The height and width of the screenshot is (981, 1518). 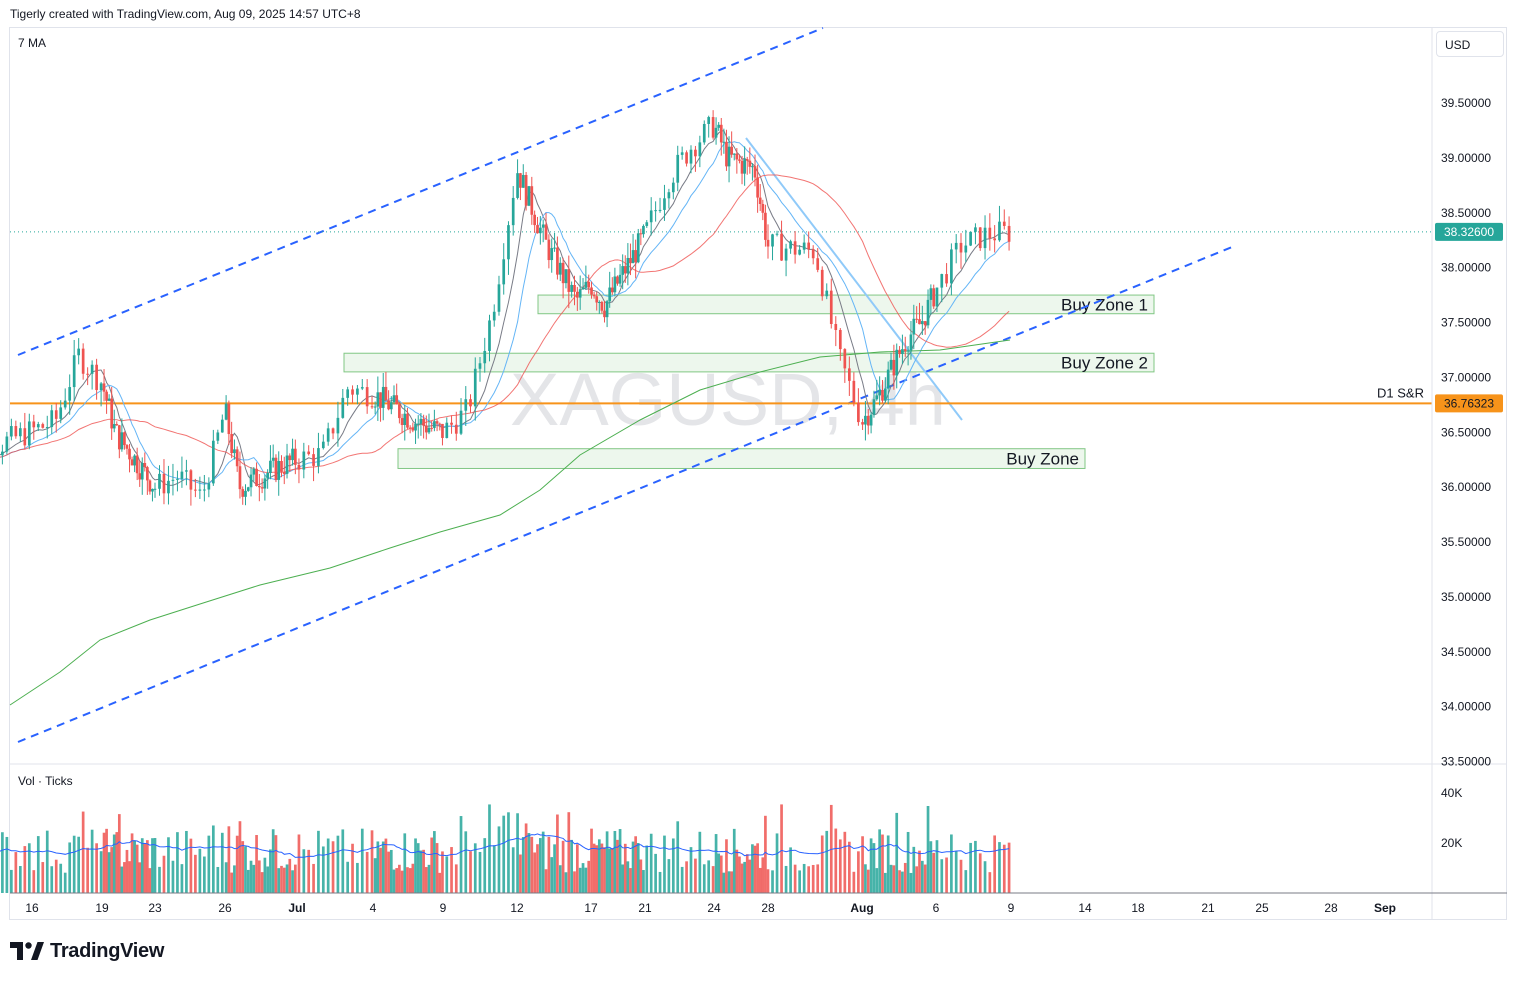 I want to click on downtrend-line, so click(x=854, y=279).